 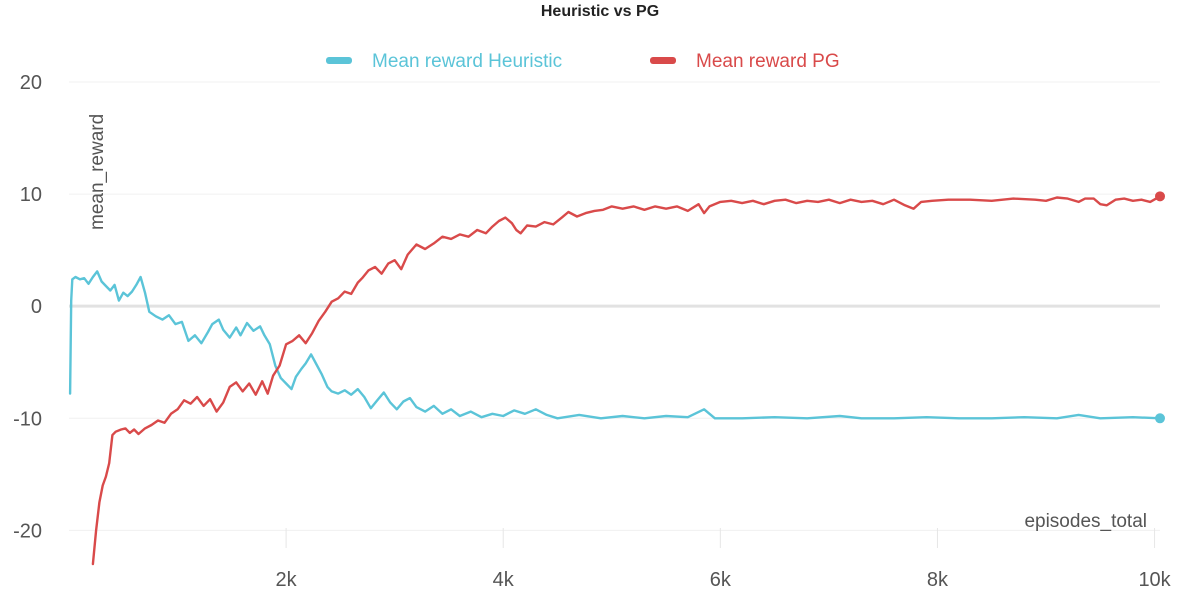 I want to click on legend-label: Mean reward PG, so click(x=768, y=61).